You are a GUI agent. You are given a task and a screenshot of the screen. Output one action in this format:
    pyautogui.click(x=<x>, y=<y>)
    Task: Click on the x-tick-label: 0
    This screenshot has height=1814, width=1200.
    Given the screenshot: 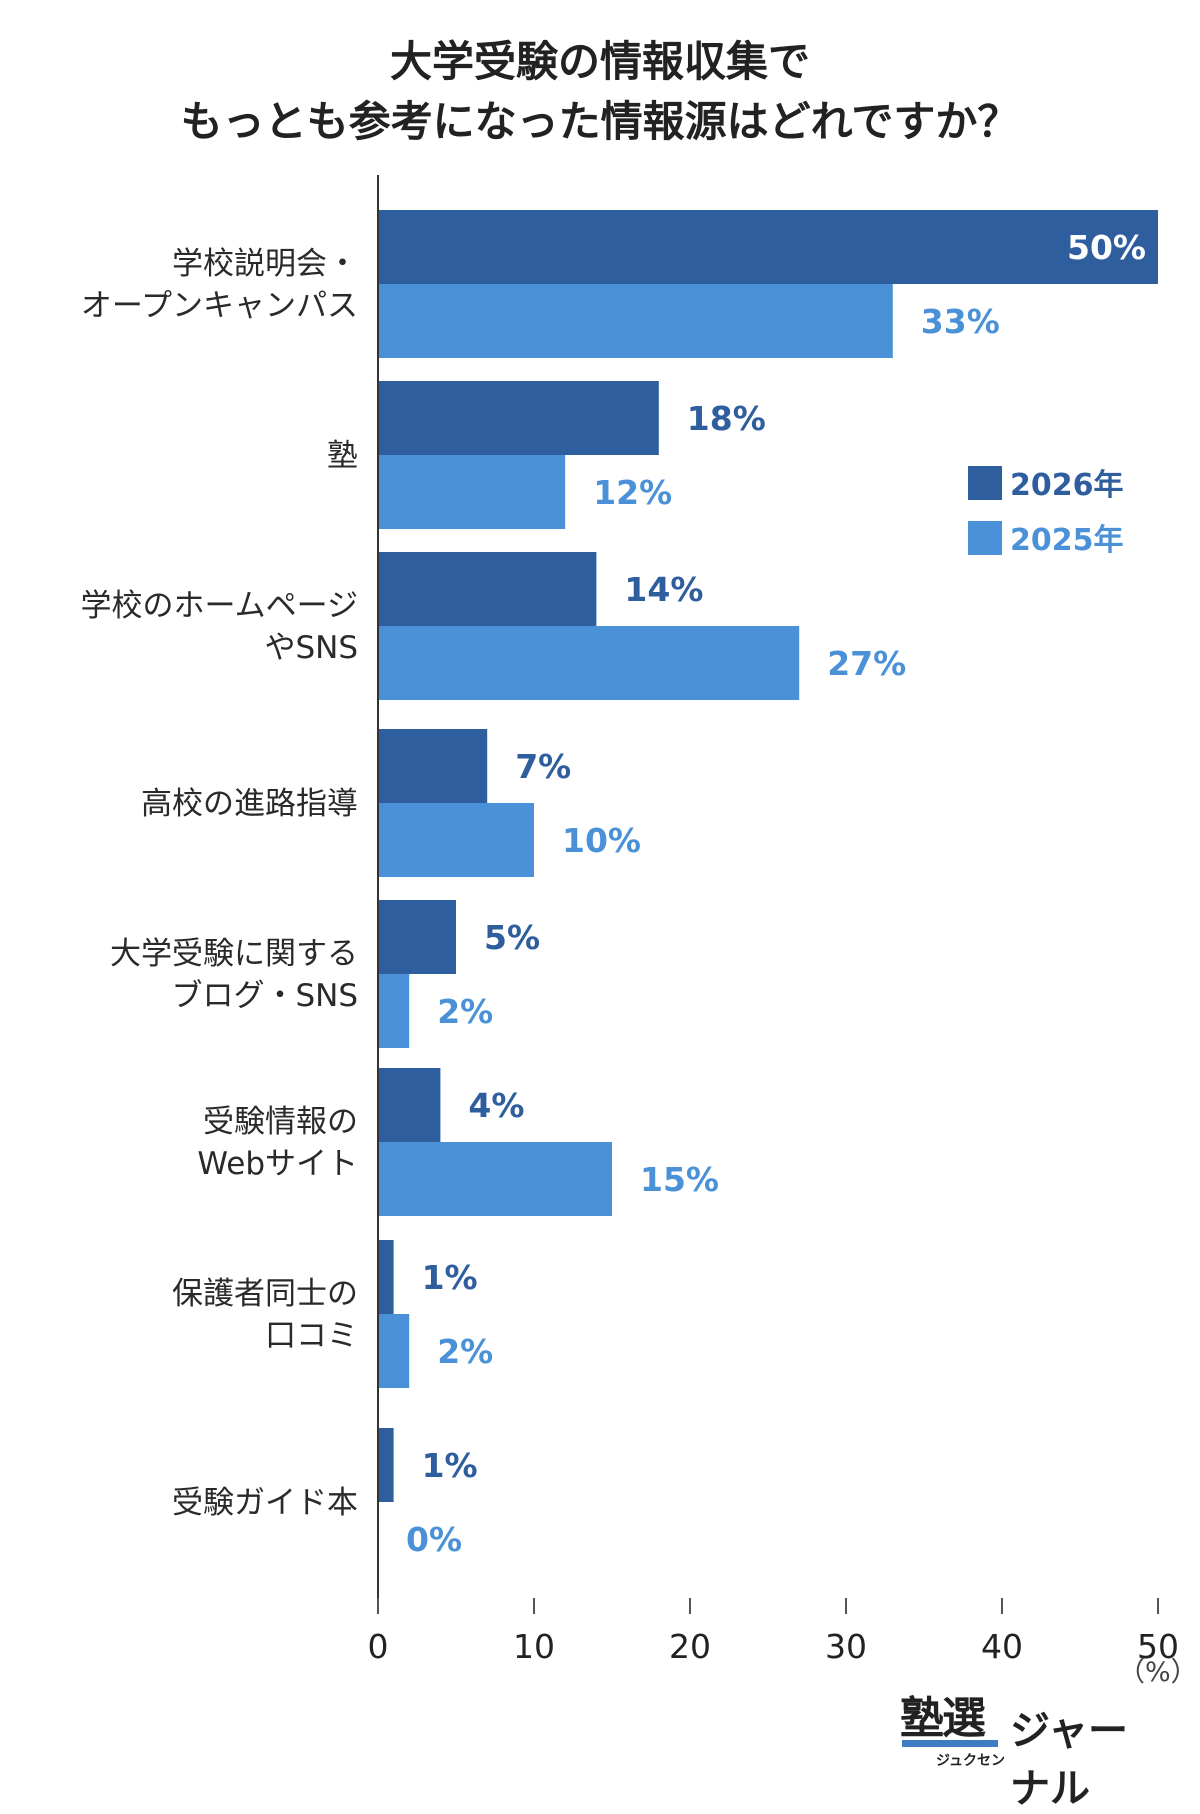 What is the action you would take?
    pyautogui.click(x=378, y=1646)
    